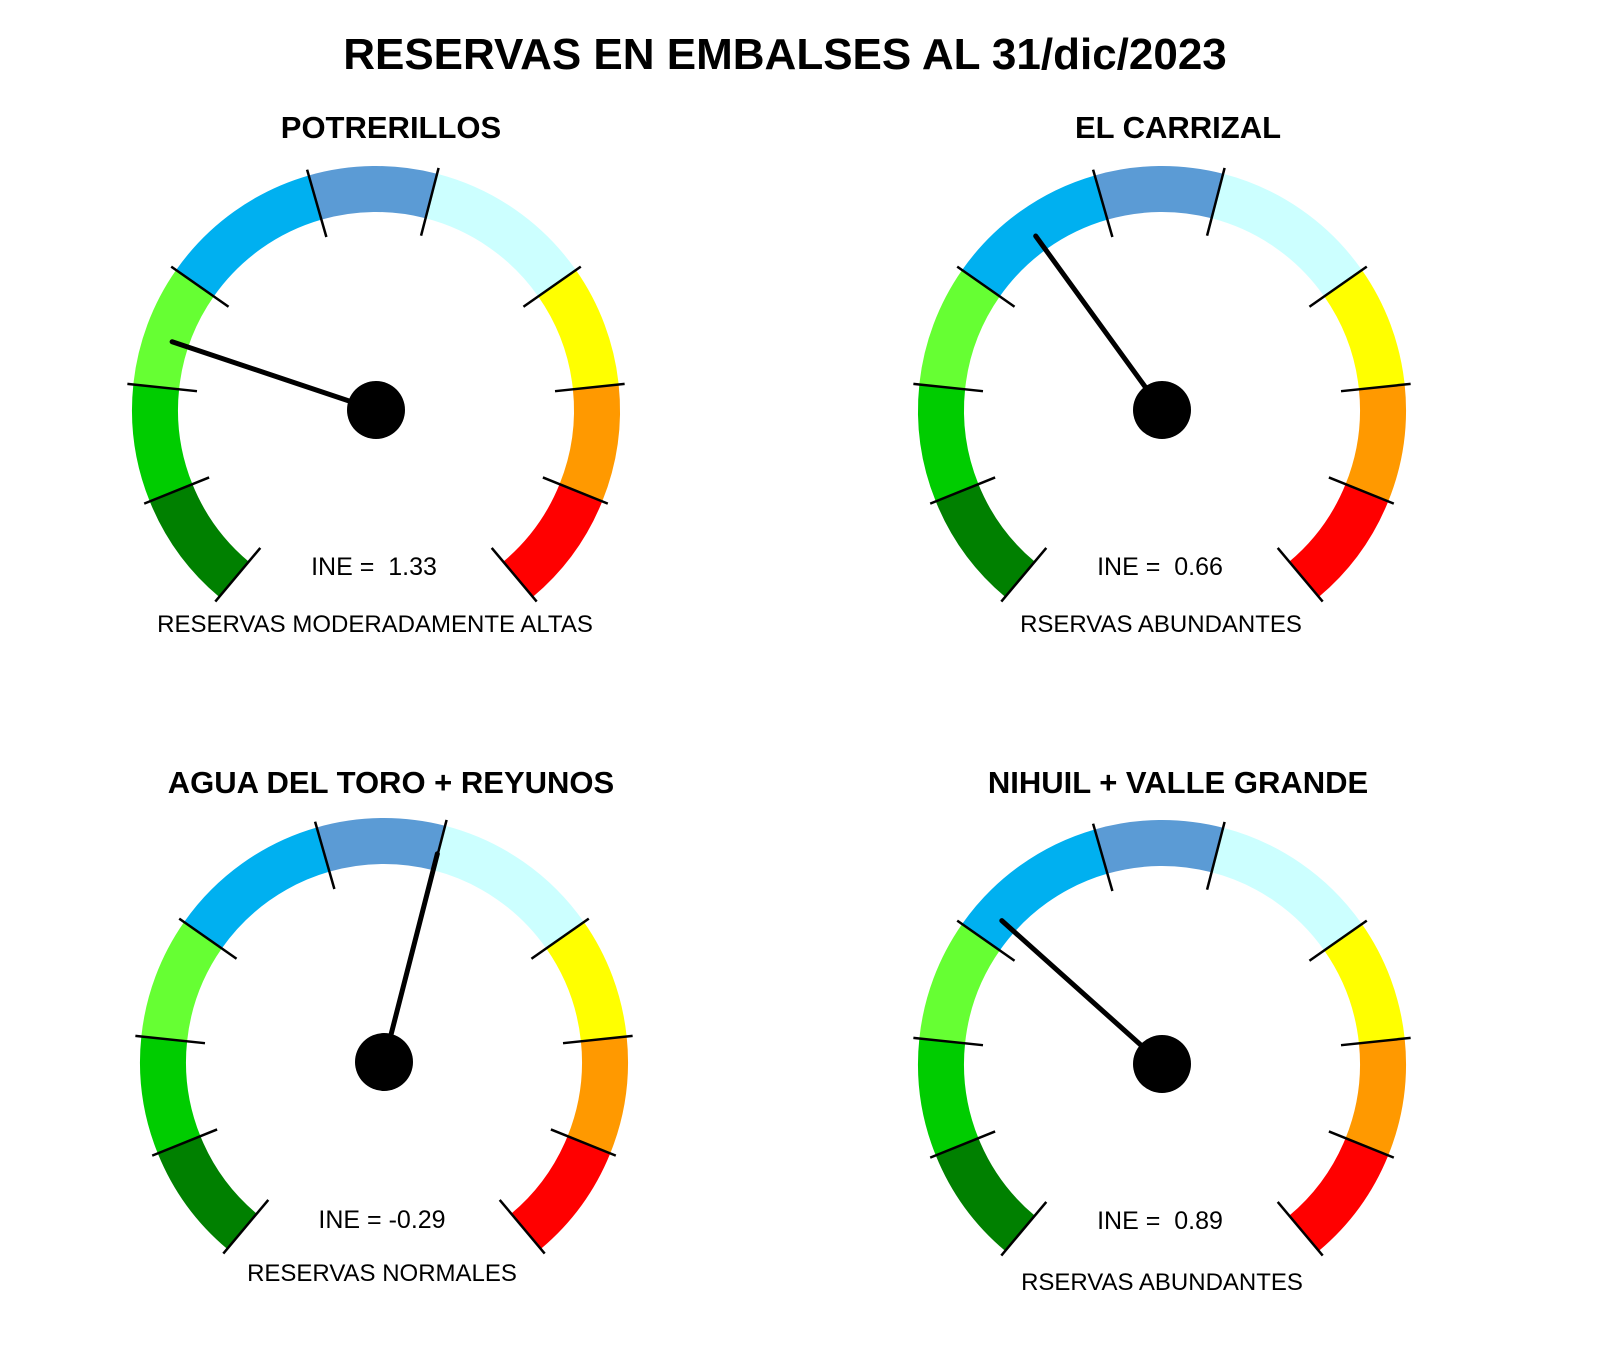 The height and width of the screenshot is (1362, 1600). Describe the element at coordinates (374, 567) in the screenshot. I see `ine-value-potrerillos: INE = 1.33` at that location.